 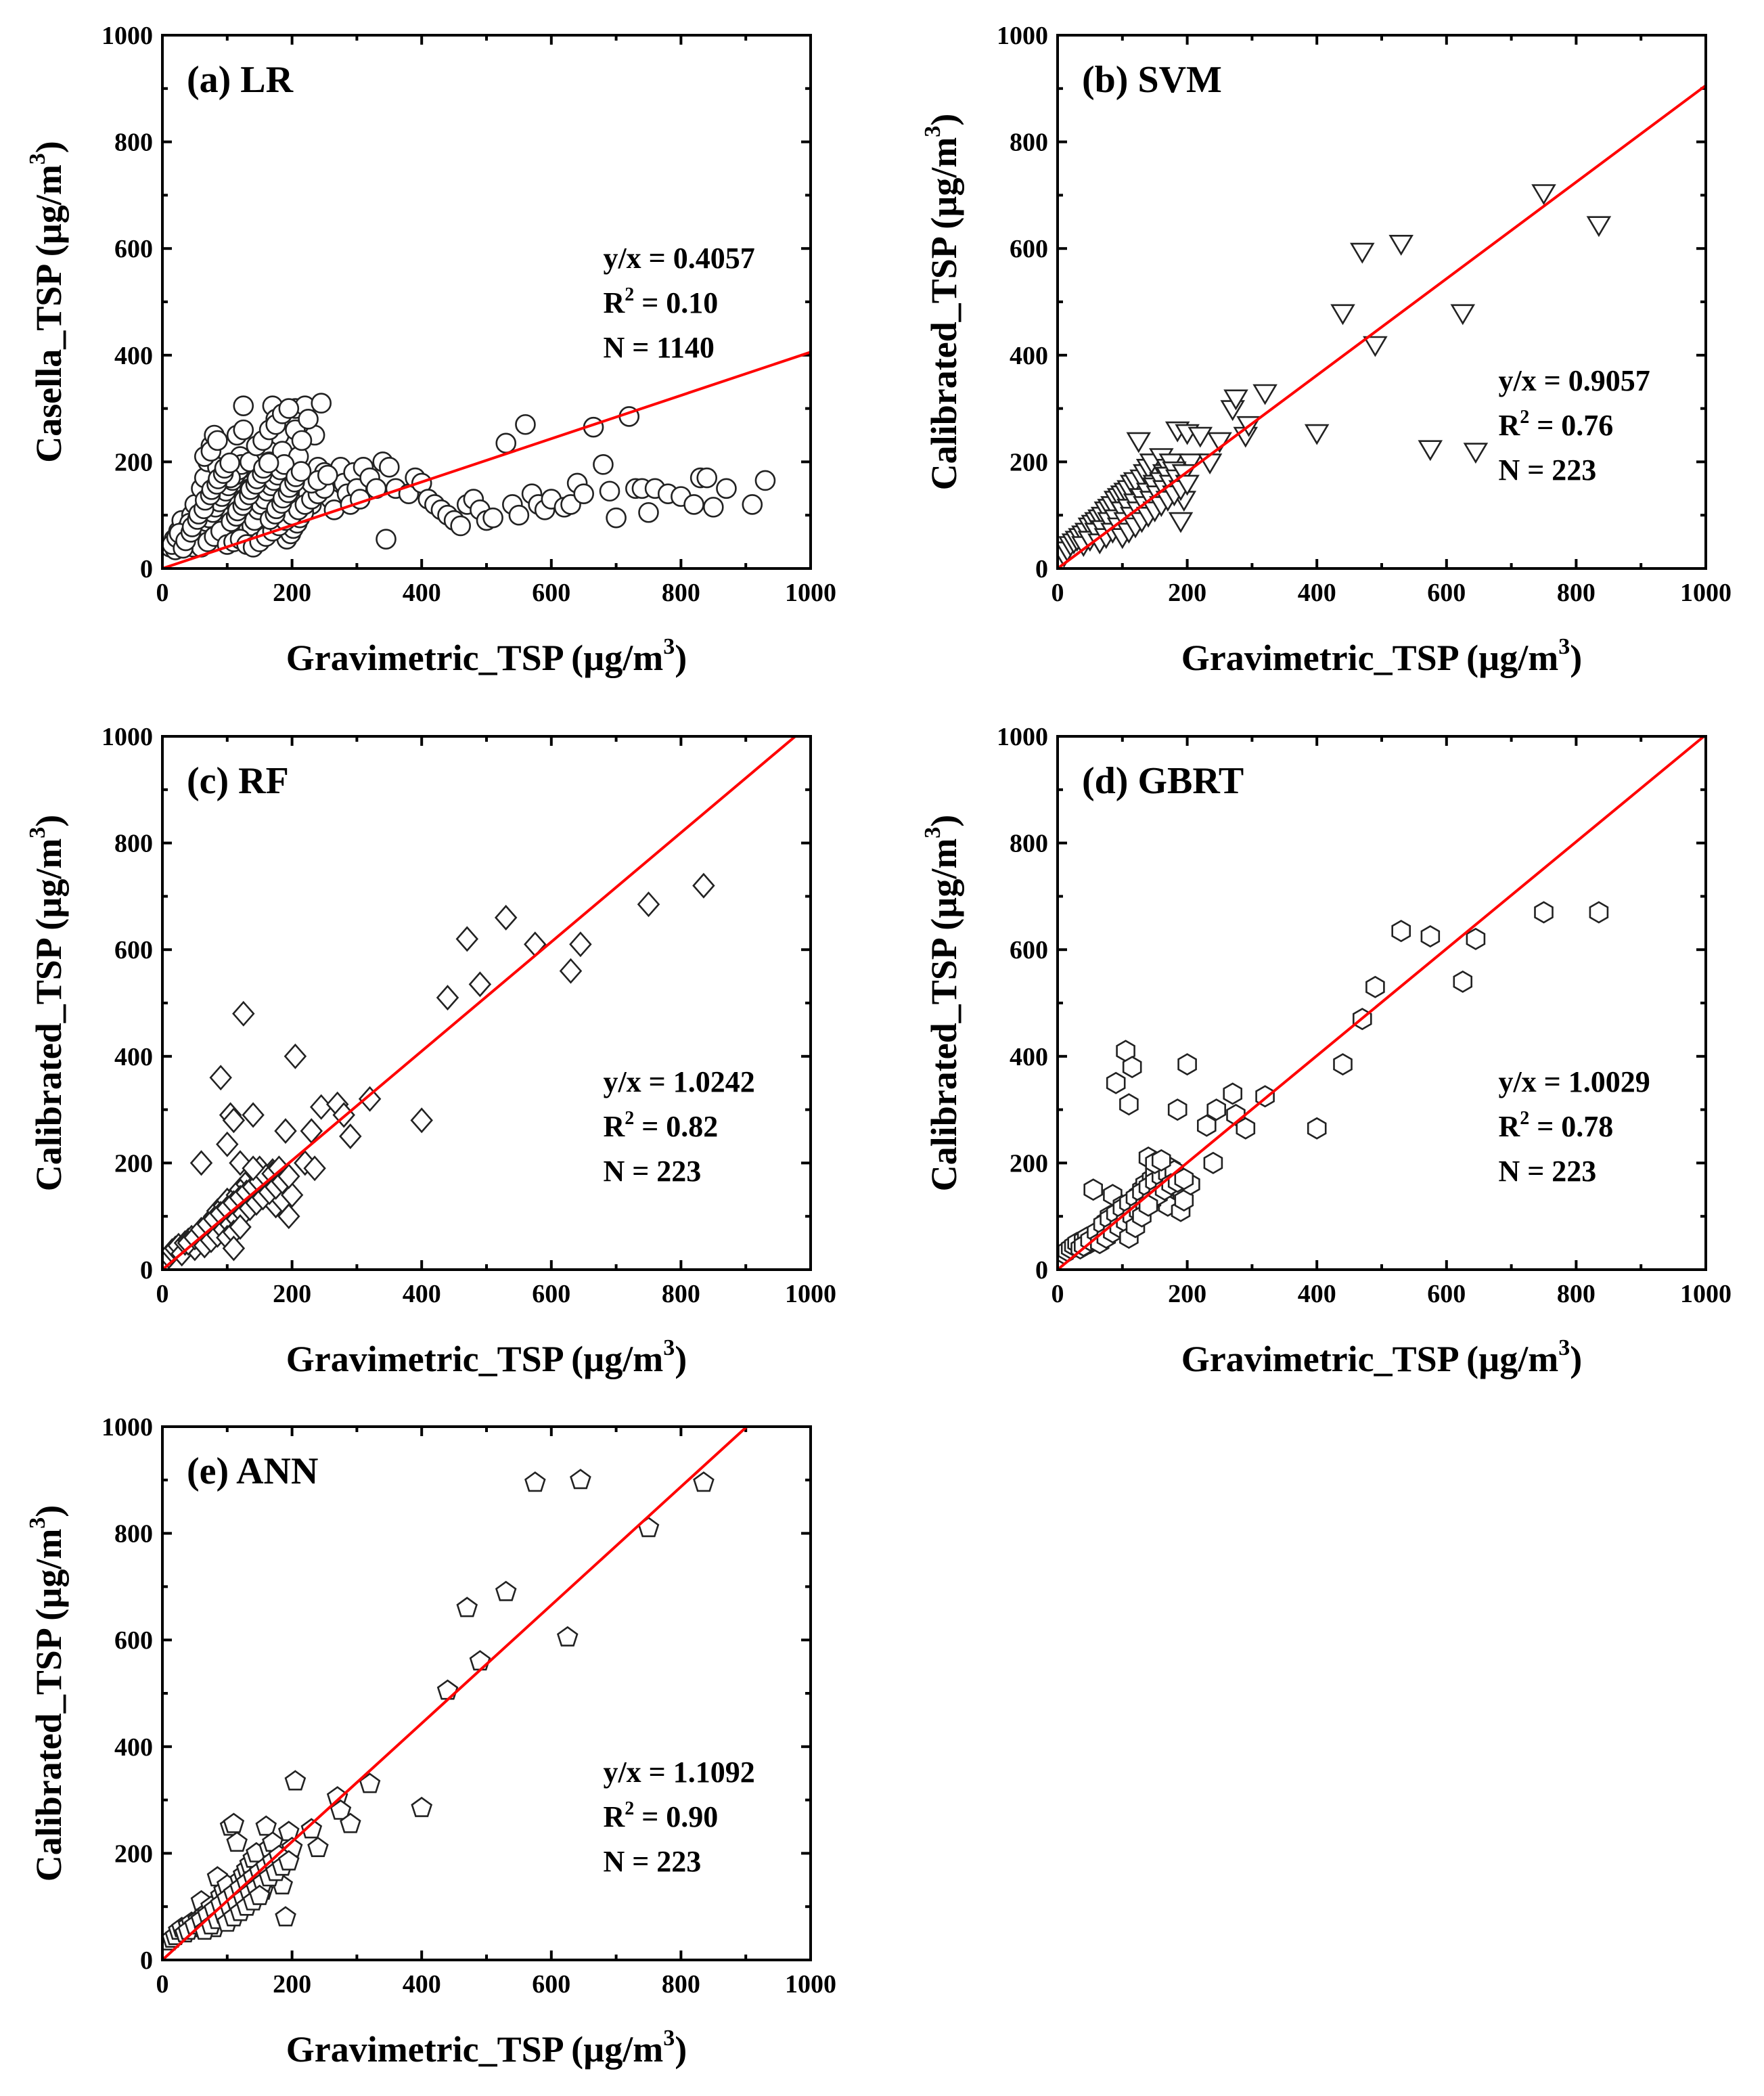 I want to click on y-axis-title: Calibrated_TSP (µg/m3), so click(x=47, y=1693).